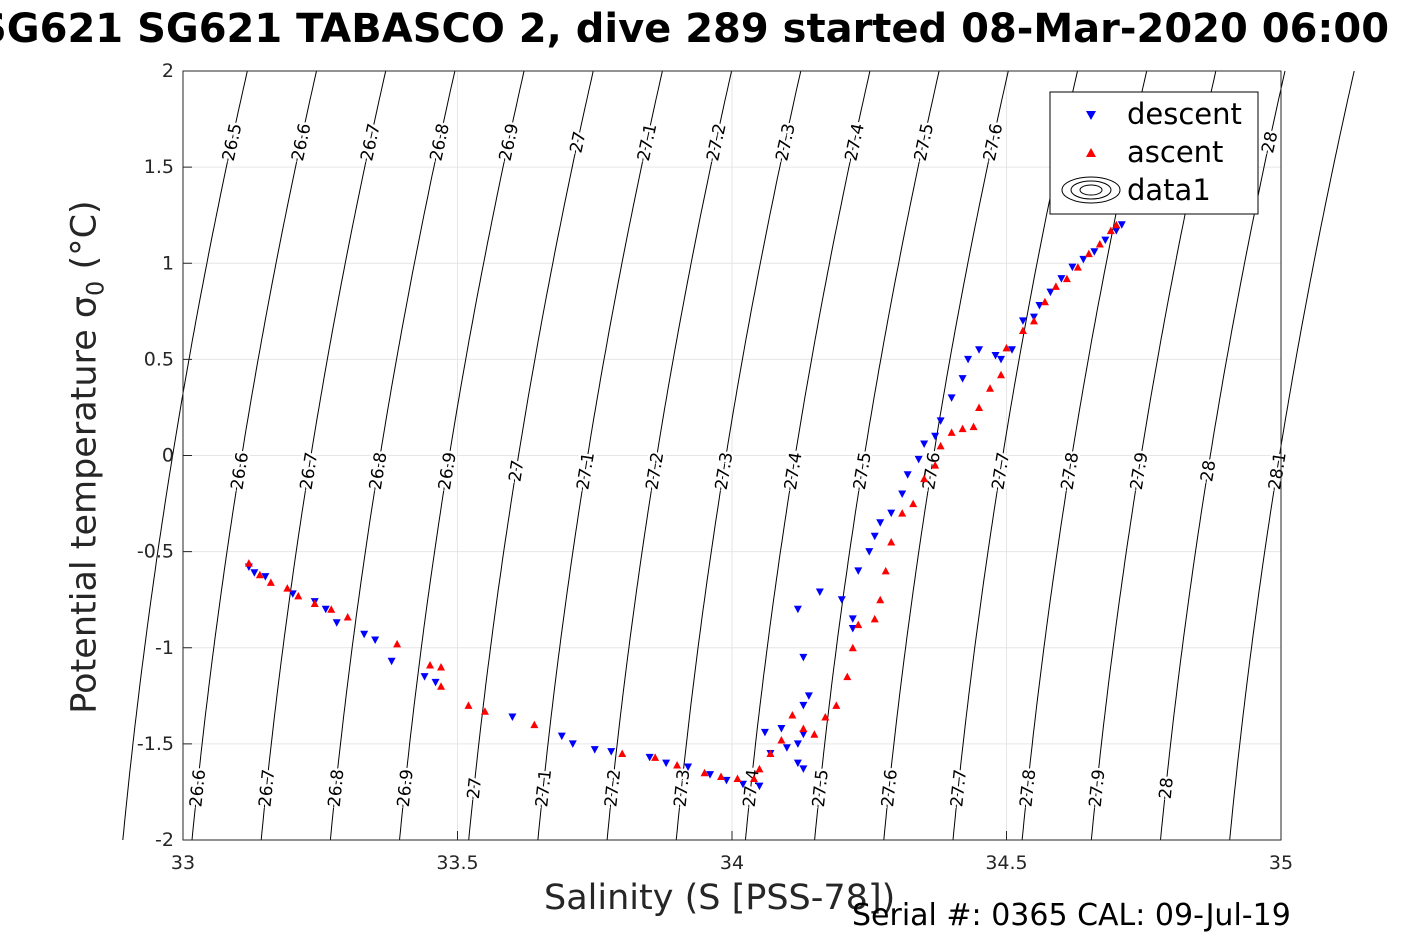 This screenshot has height=945, width=1417. I want to click on isopycnal-27.5, so click(877, 455).